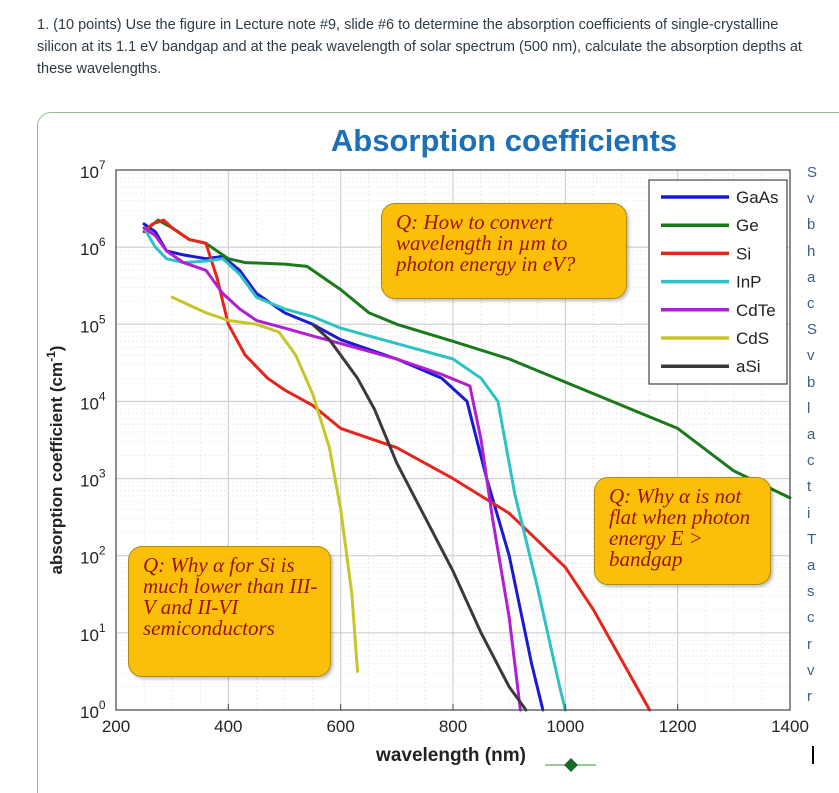 The width and height of the screenshot is (839, 793). Describe the element at coordinates (93, 170) in the screenshot. I see `y-tick-label: 10⁷` at that location.